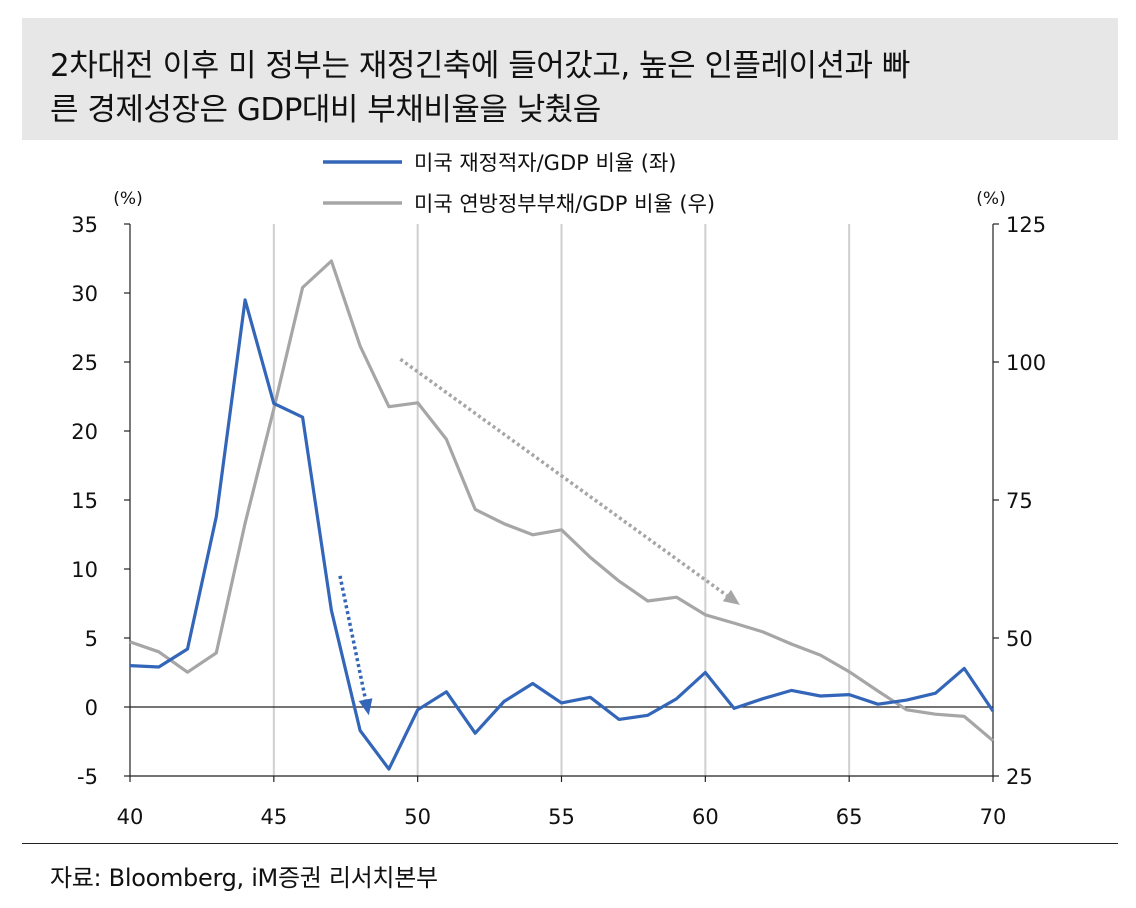  I want to click on right-tick-label: 25, so click(1019, 777).